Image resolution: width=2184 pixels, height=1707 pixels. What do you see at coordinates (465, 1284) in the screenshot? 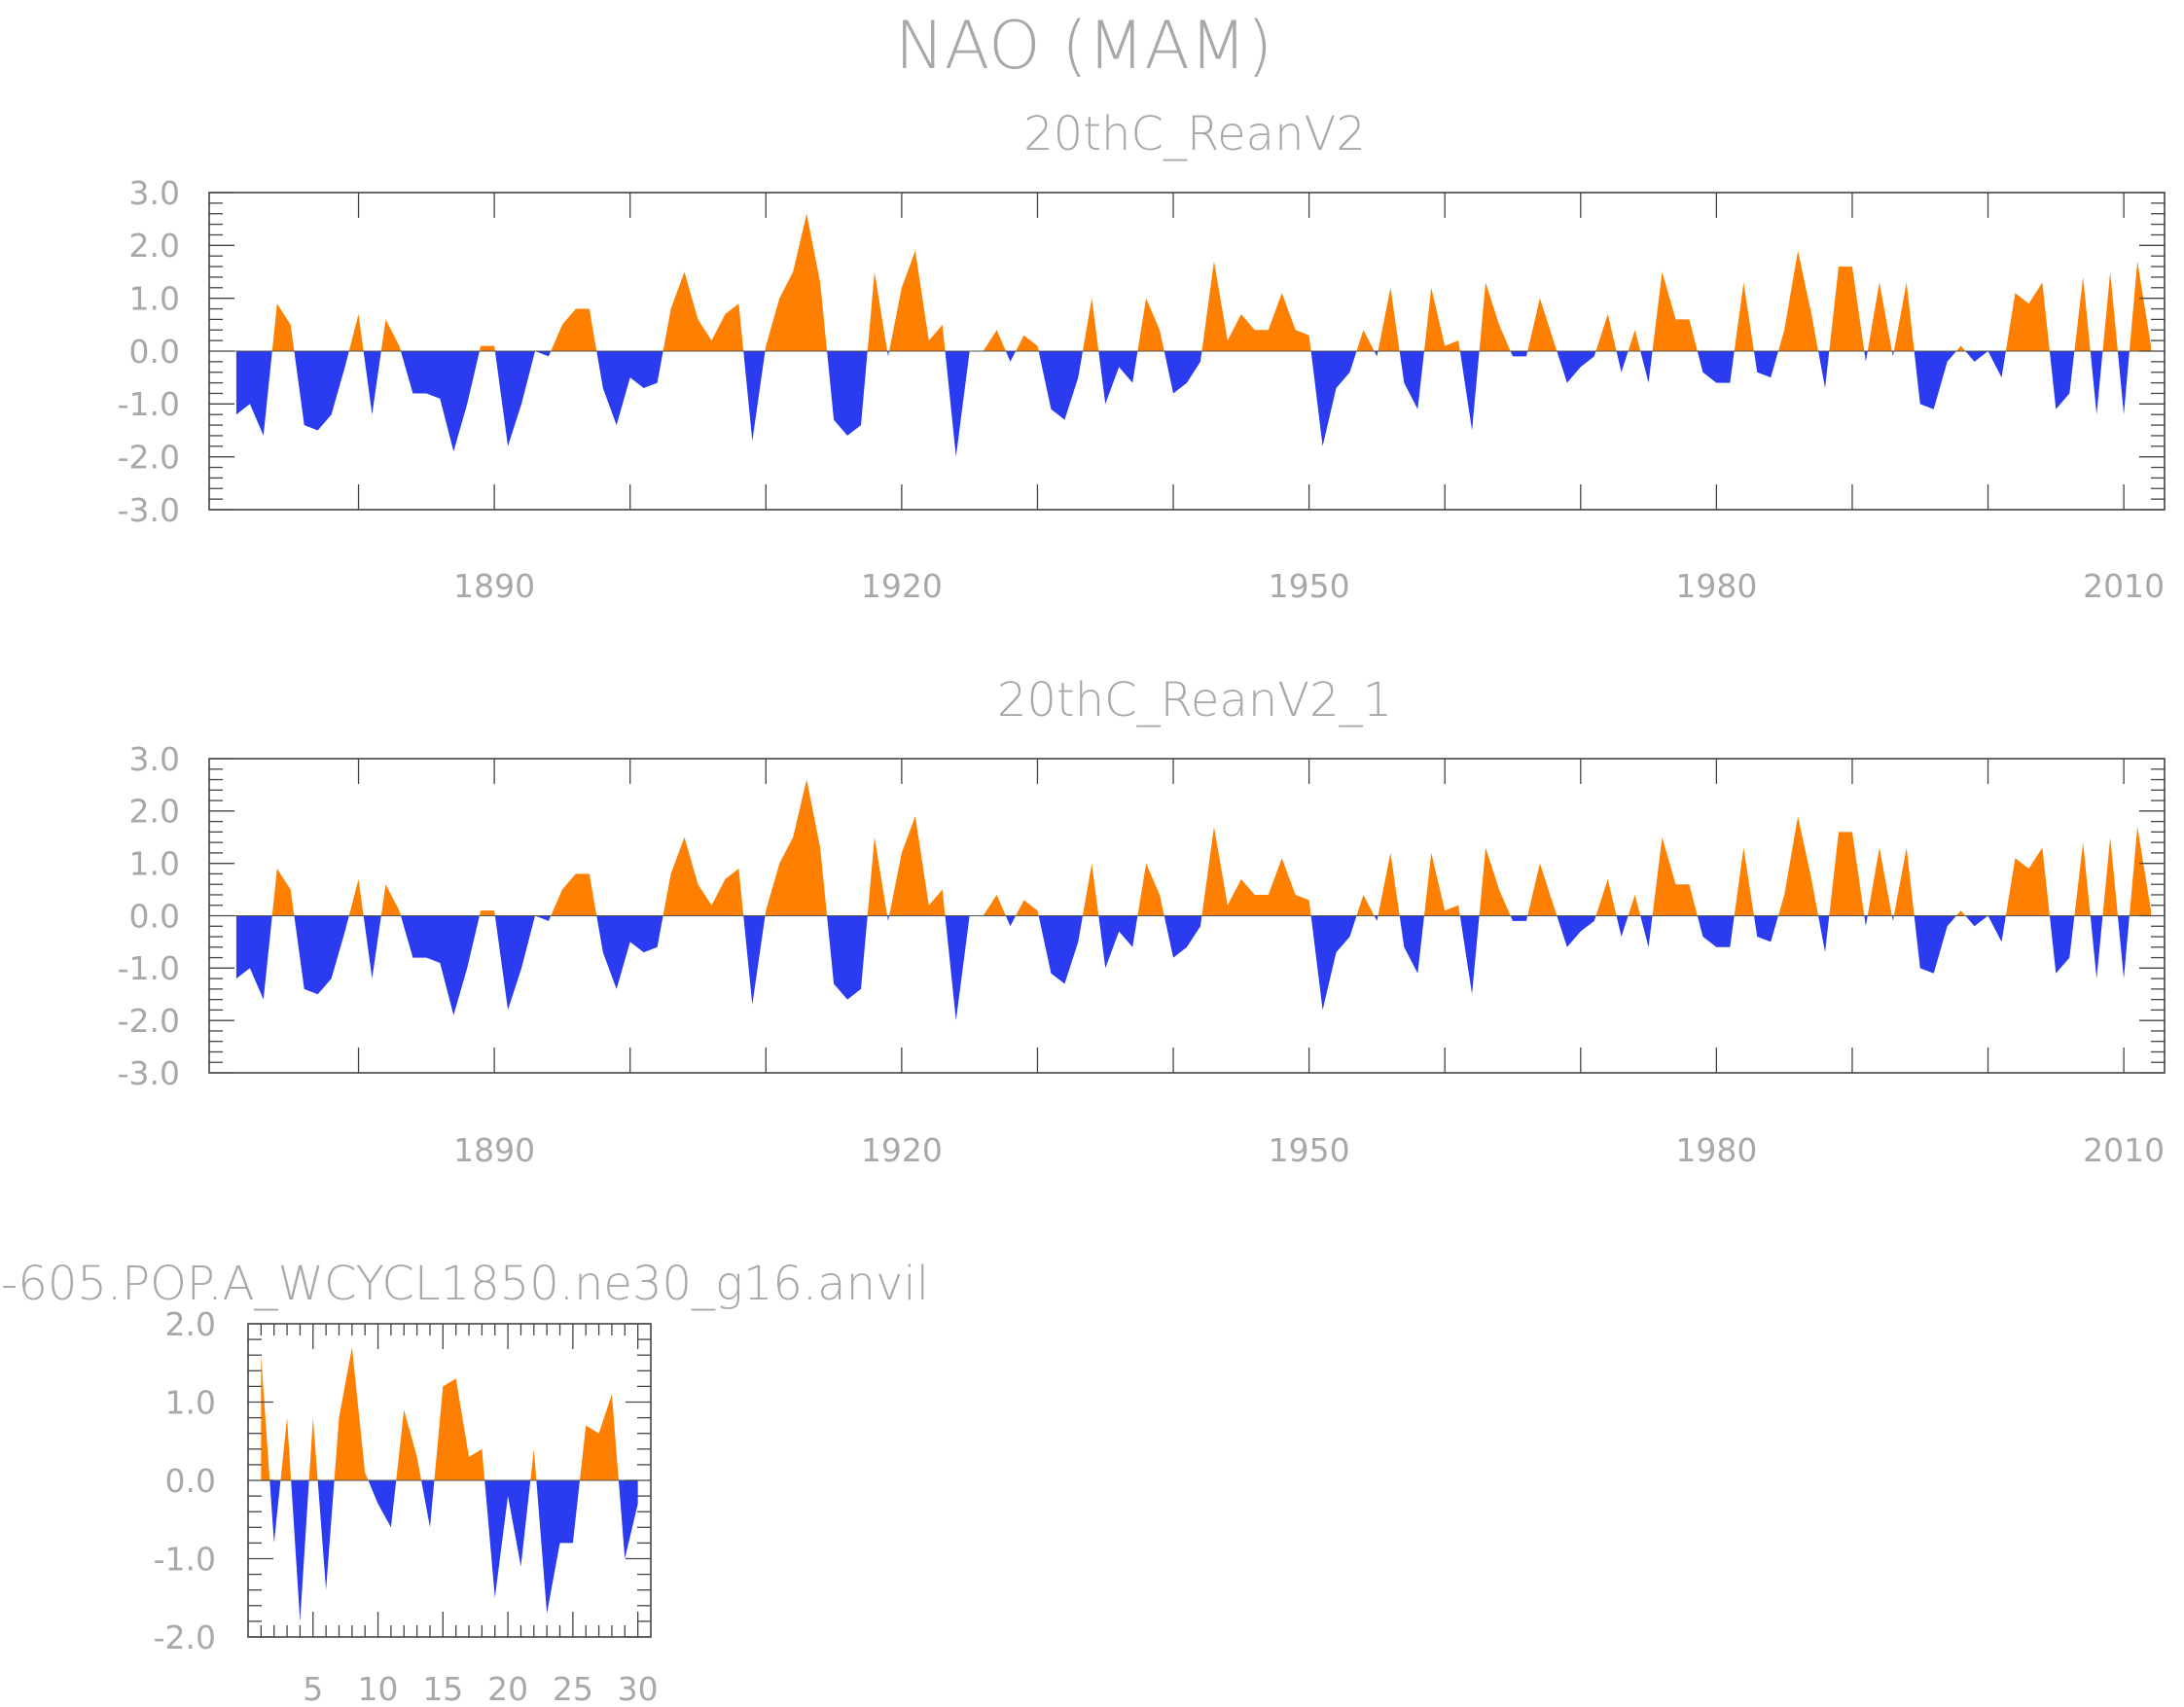
I see `panel-title: -605.POP.A_WCYCL1850.ne30_g16.anvil` at bounding box center [465, 1284].